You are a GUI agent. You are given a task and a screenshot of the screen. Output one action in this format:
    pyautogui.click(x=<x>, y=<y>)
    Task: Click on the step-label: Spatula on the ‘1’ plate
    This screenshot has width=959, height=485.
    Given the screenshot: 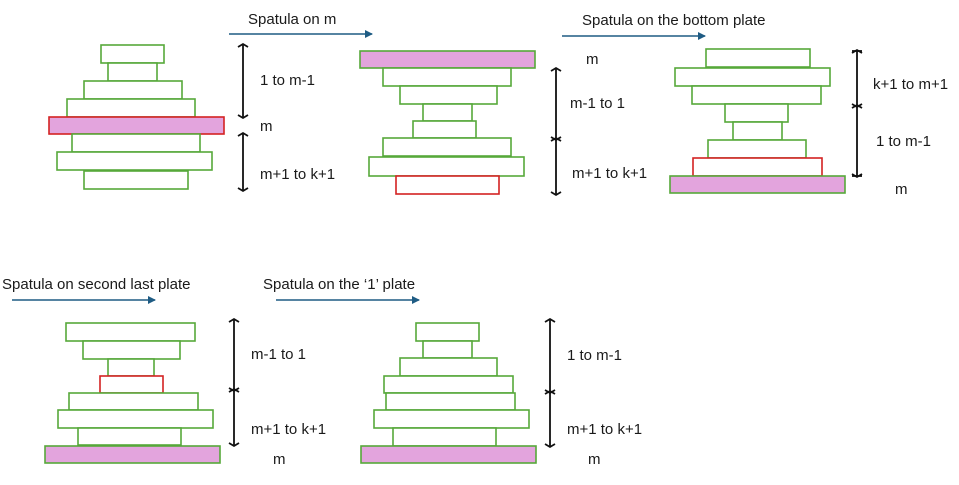 What is the action you would take?
    pyautogui.click(x=339, y=284)
    